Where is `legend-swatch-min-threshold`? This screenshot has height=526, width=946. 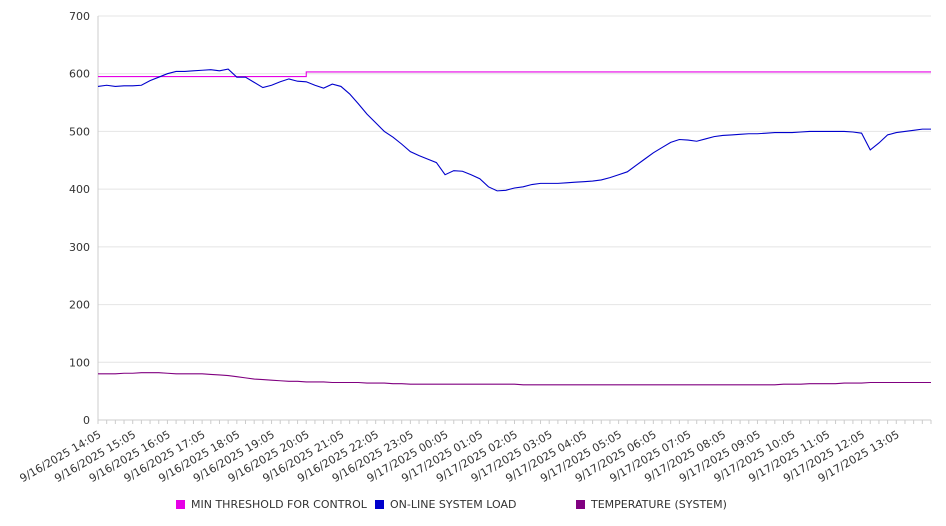 legend-swatch-min-threshold is located at coordinates (180, 504).